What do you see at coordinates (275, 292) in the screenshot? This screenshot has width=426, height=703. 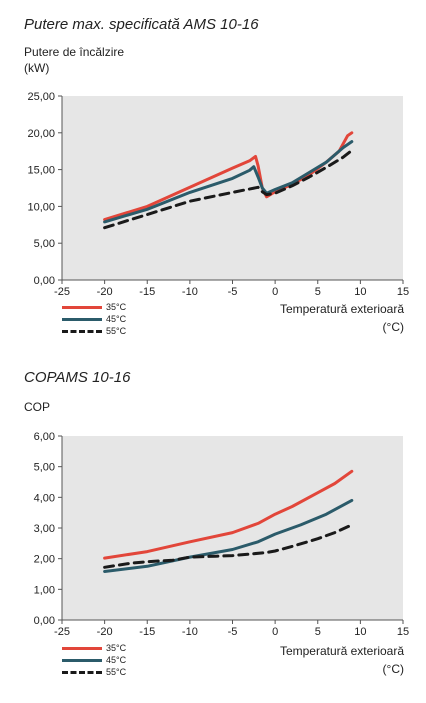 I see `chart1-x-tick-label: 0` at bounding box center [275, 292].